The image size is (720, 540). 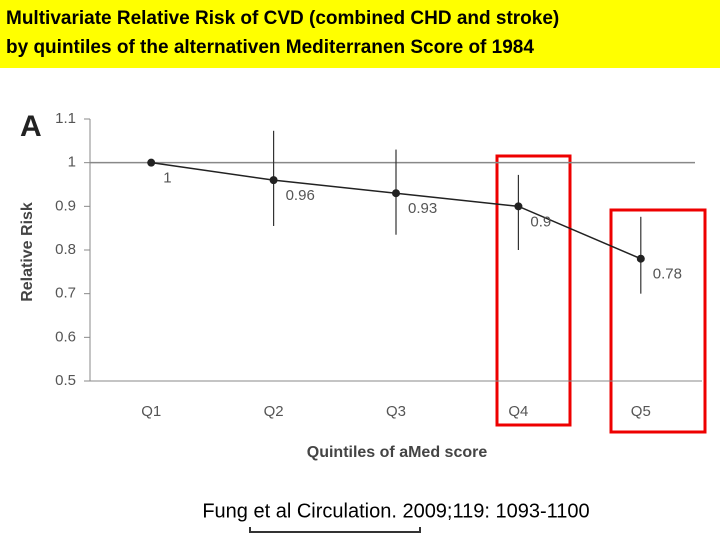 What do you see at coordinates (65, 118) in the screenshot?
I see `y-tick-label: 1.1` at bounding box center [65, 118].